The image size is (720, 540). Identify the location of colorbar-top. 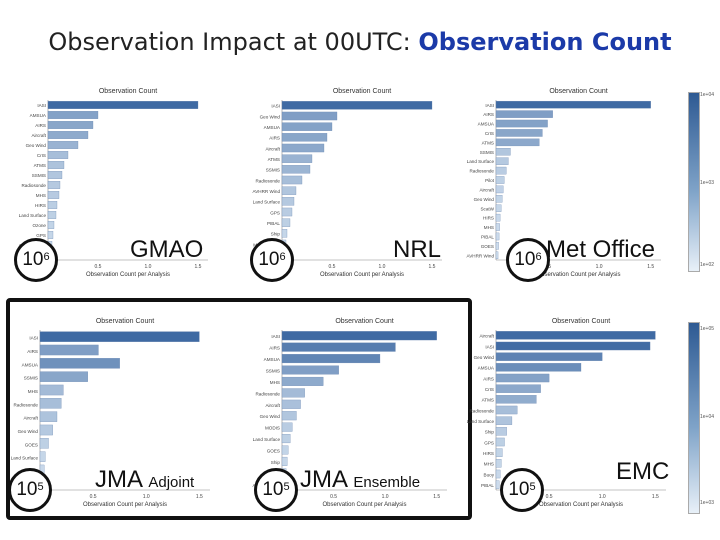
(694, 182).